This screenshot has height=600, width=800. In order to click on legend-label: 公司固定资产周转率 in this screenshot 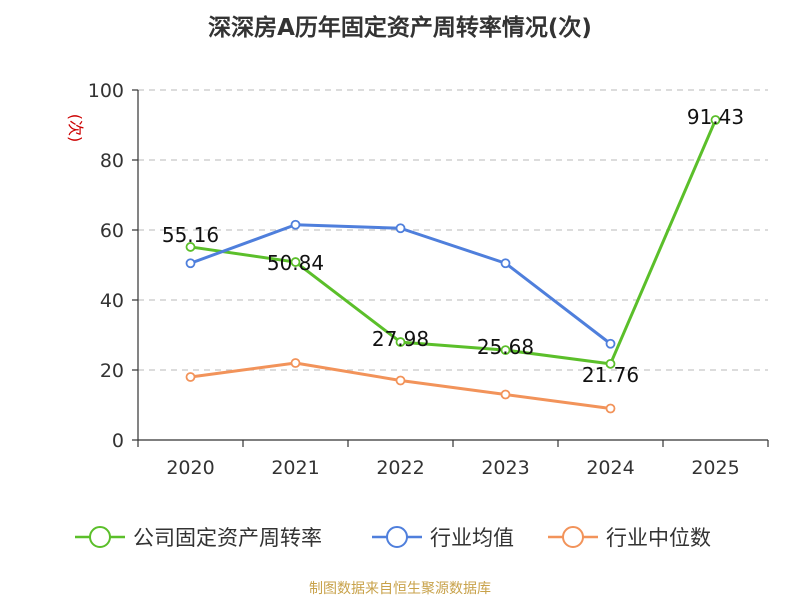, I will do `click(227, 538)`.